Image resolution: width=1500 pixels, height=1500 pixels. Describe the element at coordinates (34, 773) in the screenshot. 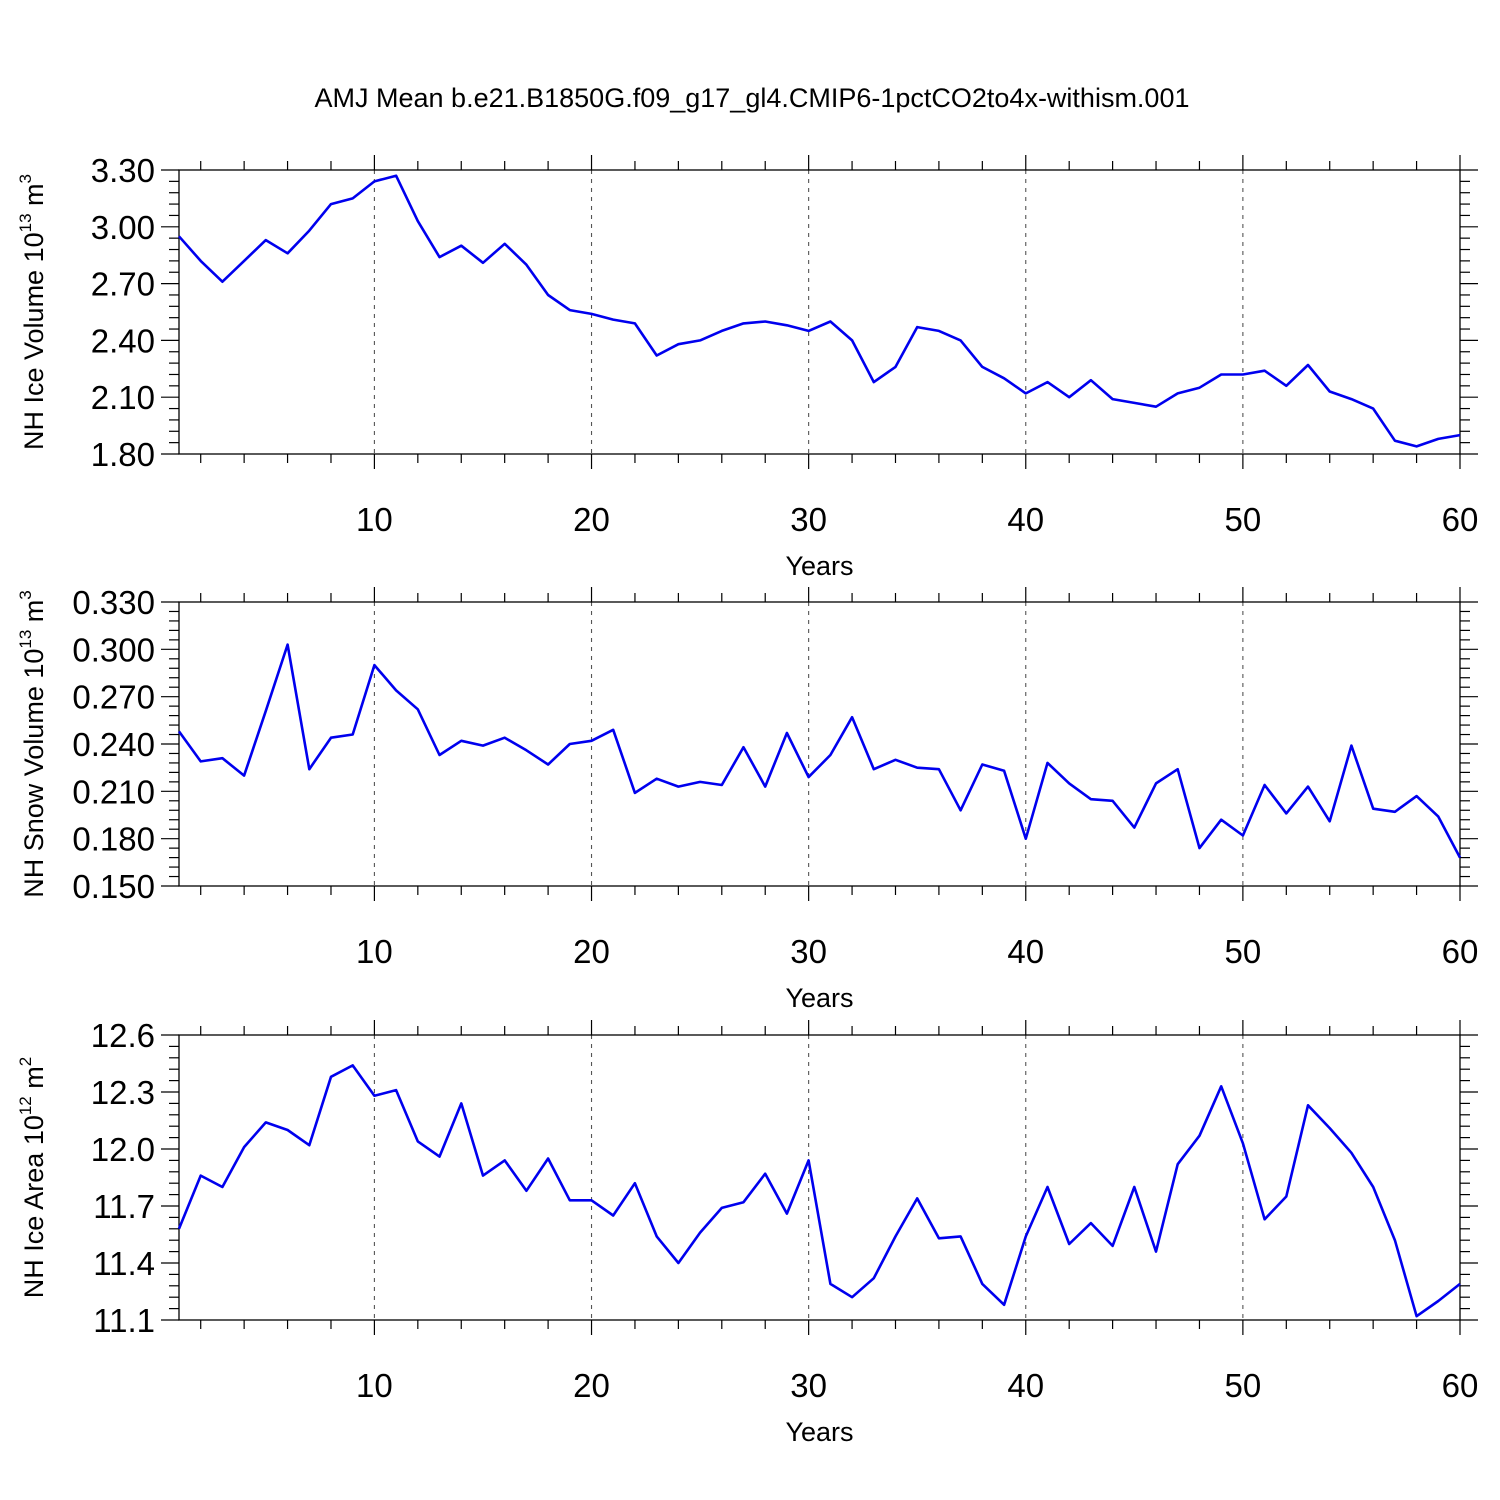

I see `y-axis-label-text: NH Snow Volume 10` at that location.